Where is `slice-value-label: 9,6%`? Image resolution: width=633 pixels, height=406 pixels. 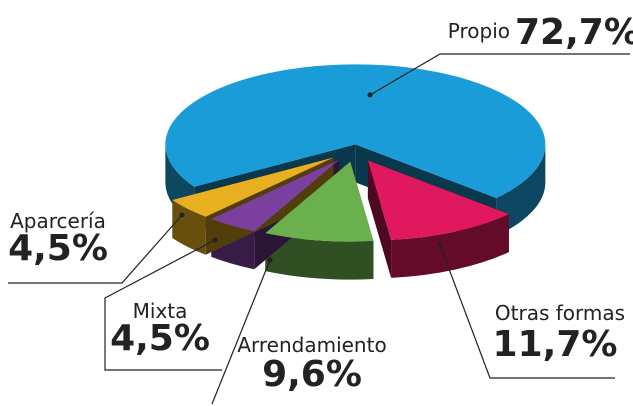 slice-value-label: 9,6% is located at coordinates (312, 374).